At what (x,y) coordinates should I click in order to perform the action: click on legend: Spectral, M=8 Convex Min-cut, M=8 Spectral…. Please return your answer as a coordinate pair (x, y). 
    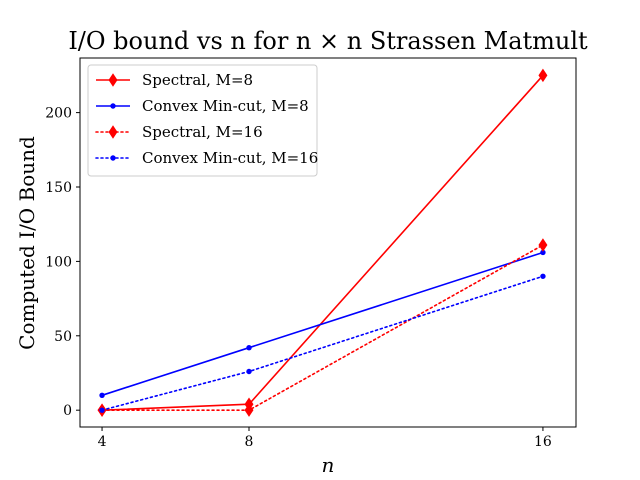
    Looking at the image, I should click on (202, 120).